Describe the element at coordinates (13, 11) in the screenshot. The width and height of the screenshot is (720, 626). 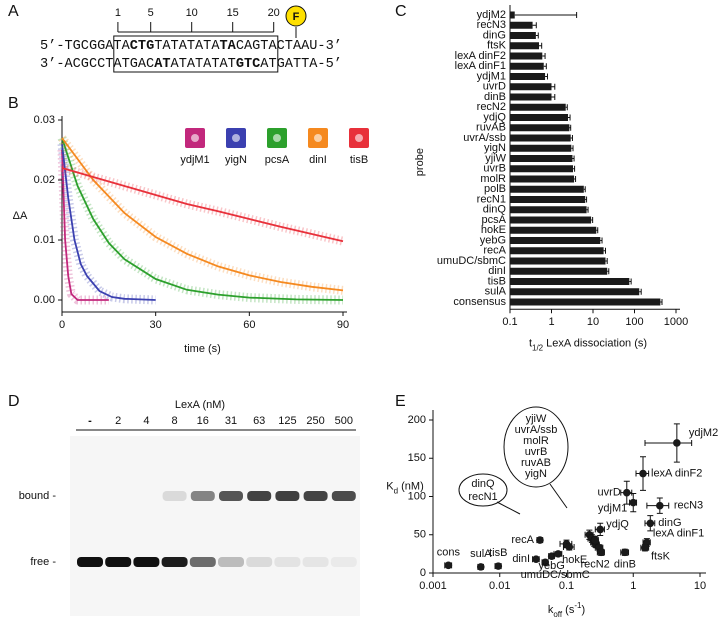
I see `panel-label: A` at that location.